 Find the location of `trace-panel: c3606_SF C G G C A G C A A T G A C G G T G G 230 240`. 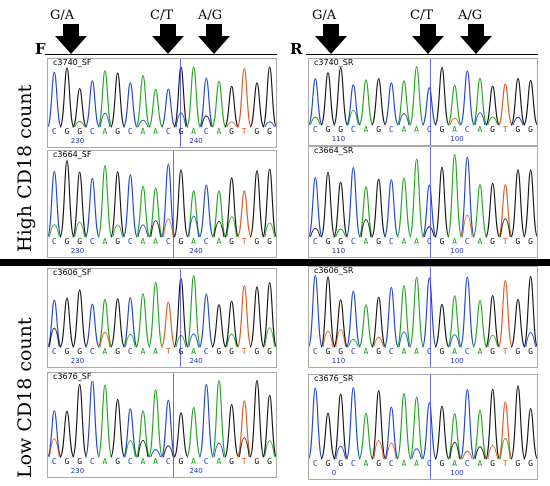

trace-panel: c3606_SF C G G C A G C A A T G A C G G T G G 230 240 is located at coordinates (162, 318).